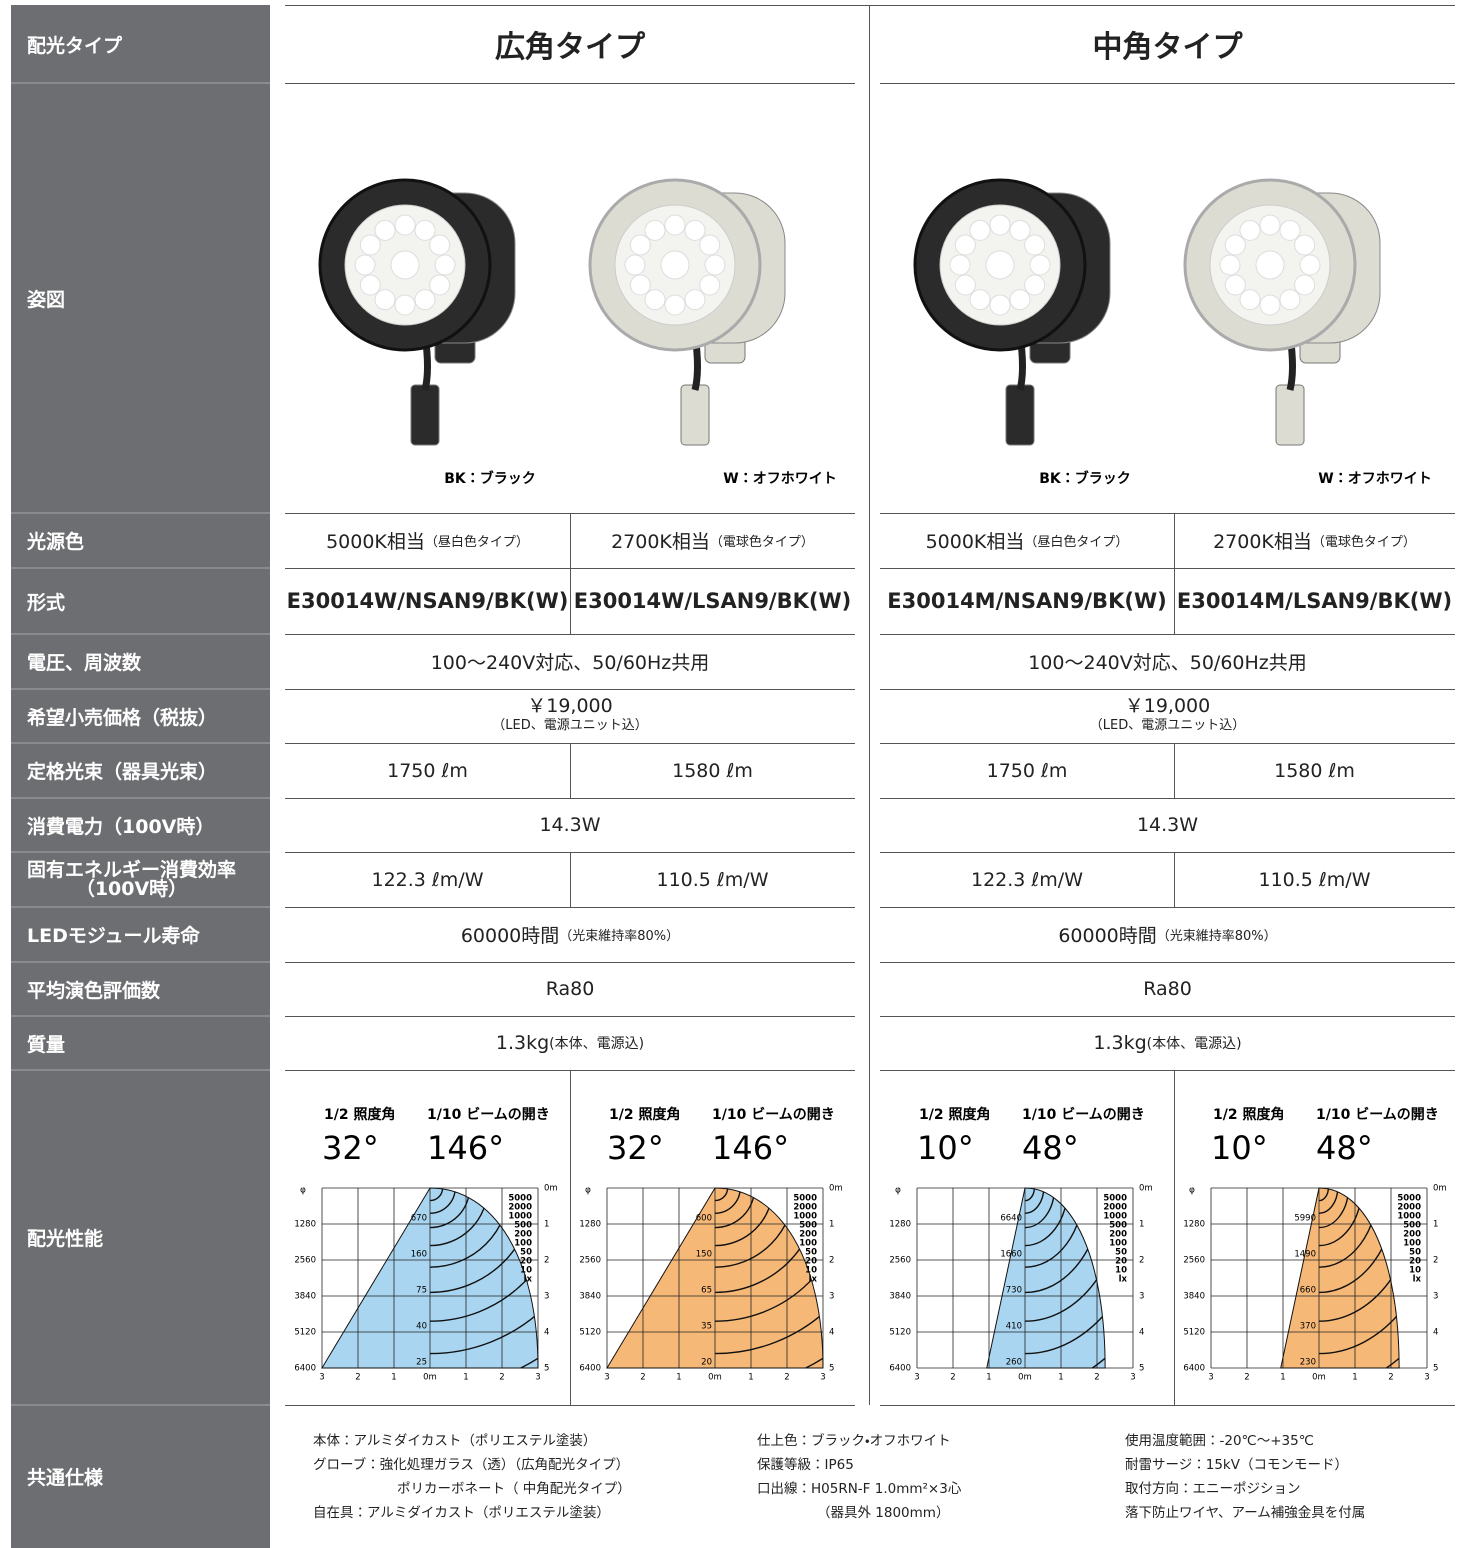  Describe the element at coordinates (1314, 879) in the screenshot. I see `efficiency: 110.5 ℓm/W` at that location.